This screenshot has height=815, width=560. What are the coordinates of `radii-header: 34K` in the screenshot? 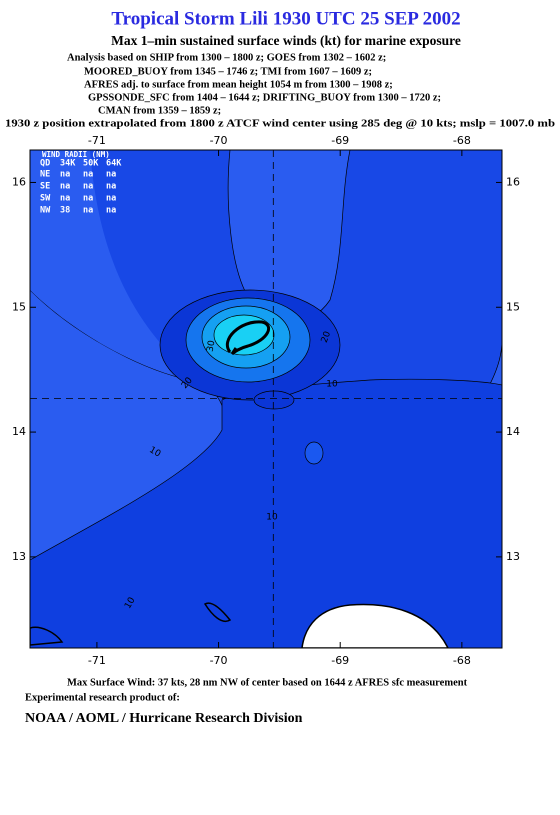 It's located at (68, 164).